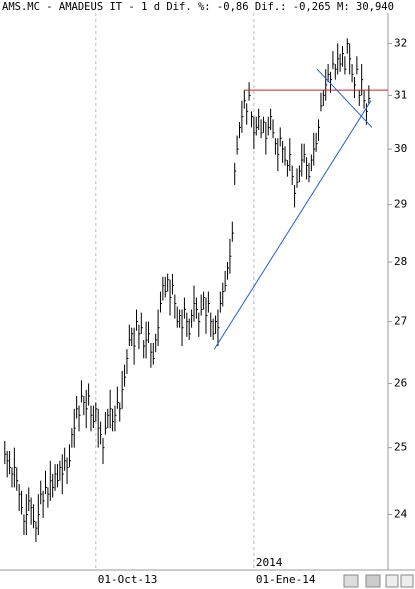  I want to click on y-tick-label: 27, so click(400, 321).